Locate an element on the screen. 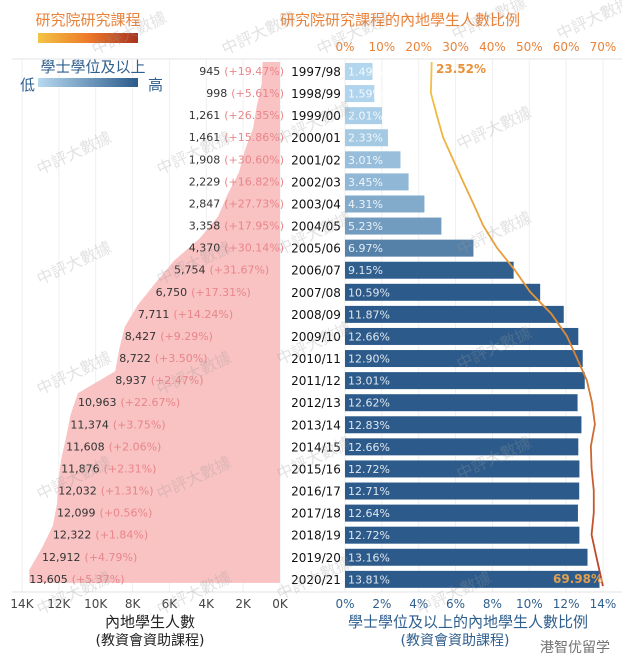 Image resolution: width=622 pixels, height=657 pixels. growth-label: (+4.79%) is located at coordinates (111, 557).